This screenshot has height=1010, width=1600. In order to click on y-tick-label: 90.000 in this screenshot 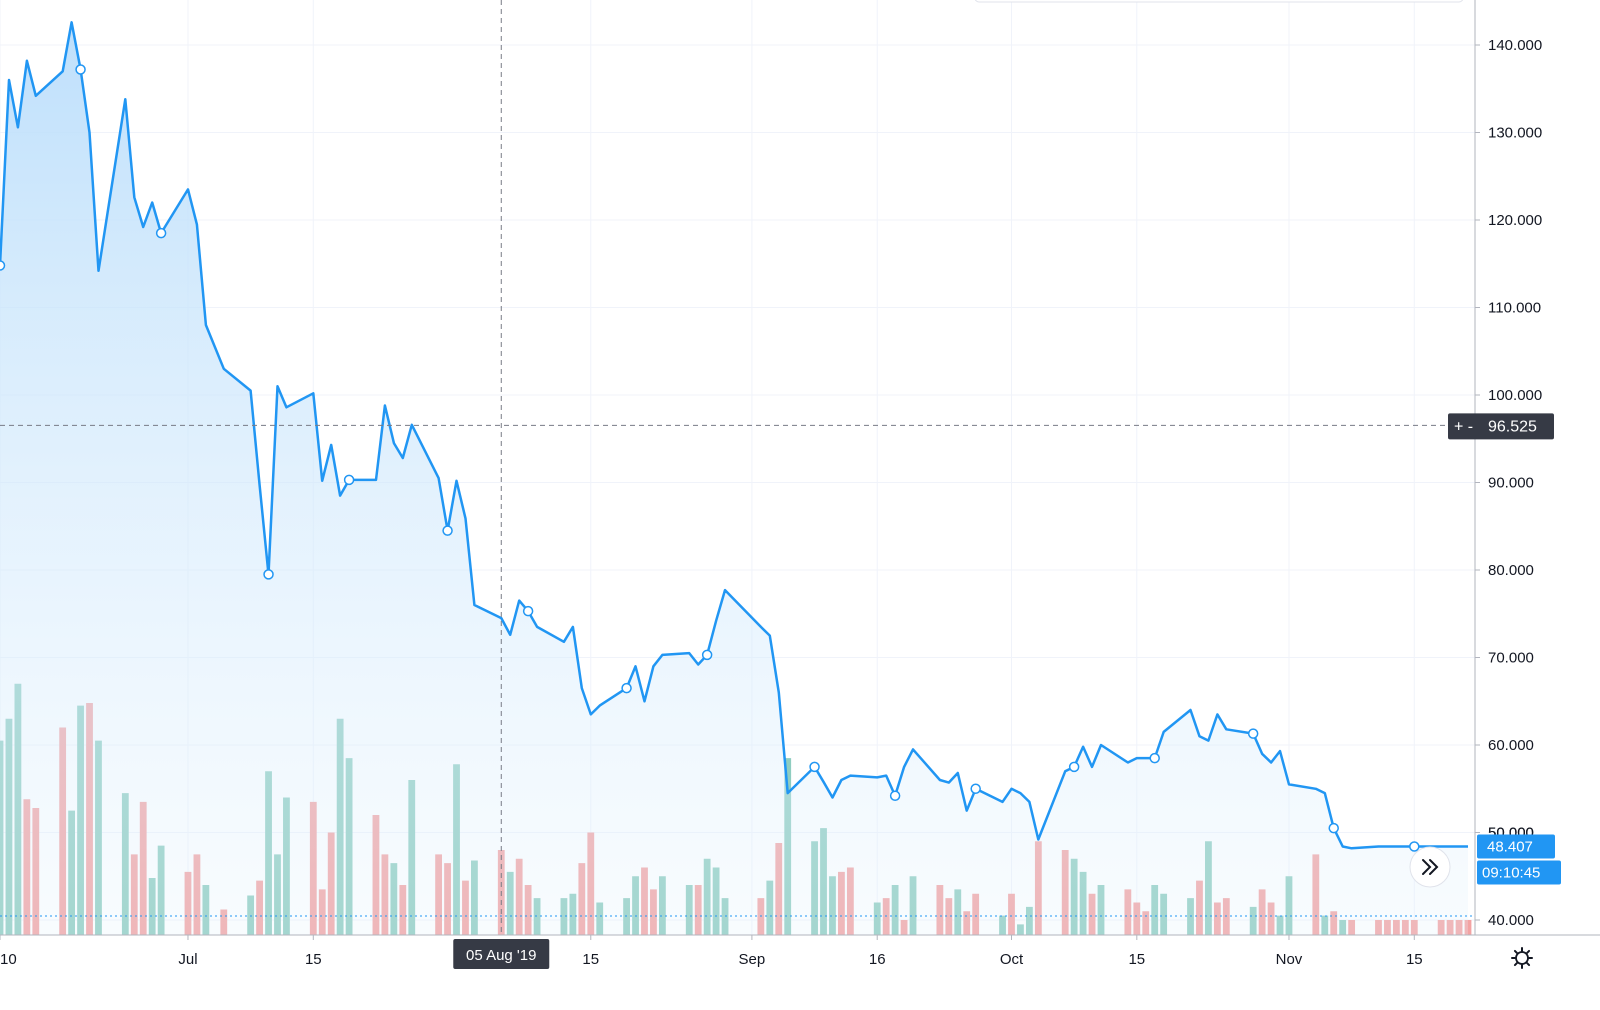, I will do `click(1511, 483)`.